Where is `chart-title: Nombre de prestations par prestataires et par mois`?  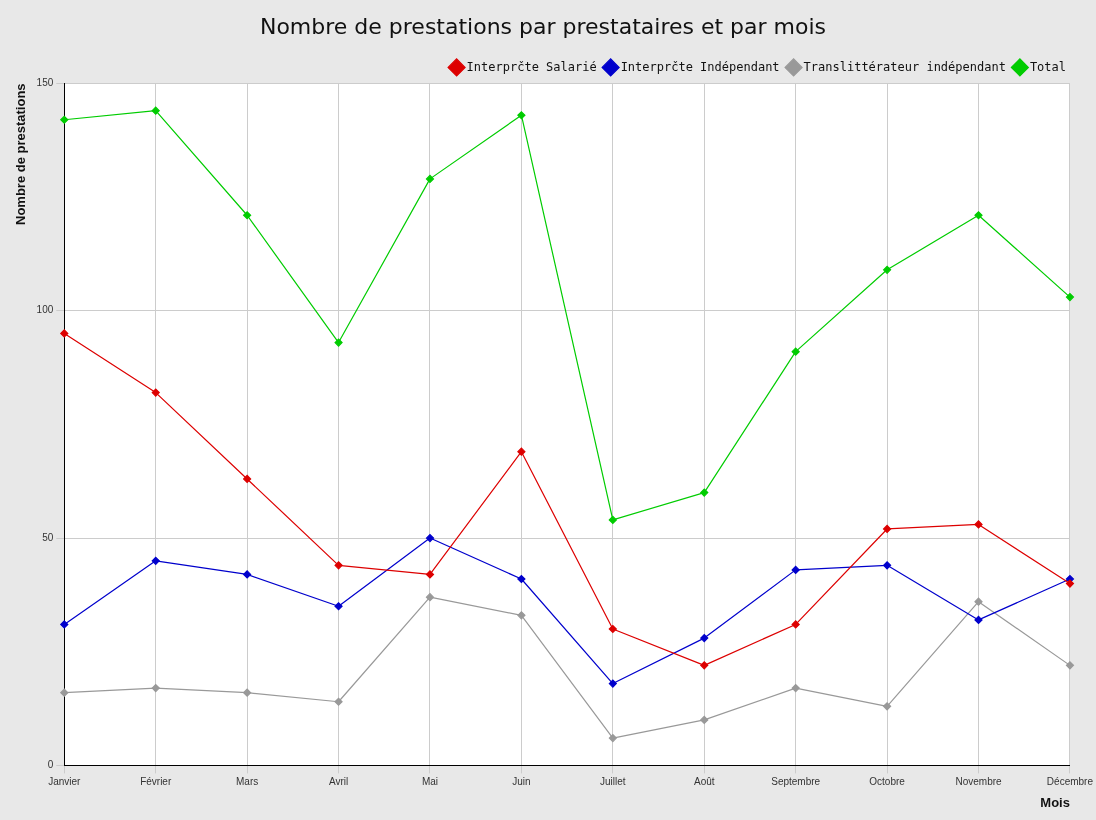
chart-title: Nombre de prestations par prestataires et par mois is located at coordinates (543, 26).